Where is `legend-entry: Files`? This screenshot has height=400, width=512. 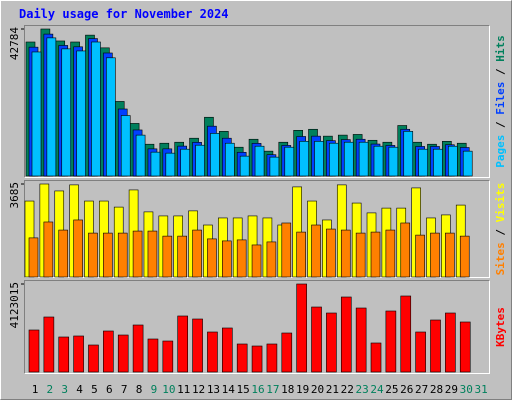
legend-entry: Files is located at coordinates (500, 98).